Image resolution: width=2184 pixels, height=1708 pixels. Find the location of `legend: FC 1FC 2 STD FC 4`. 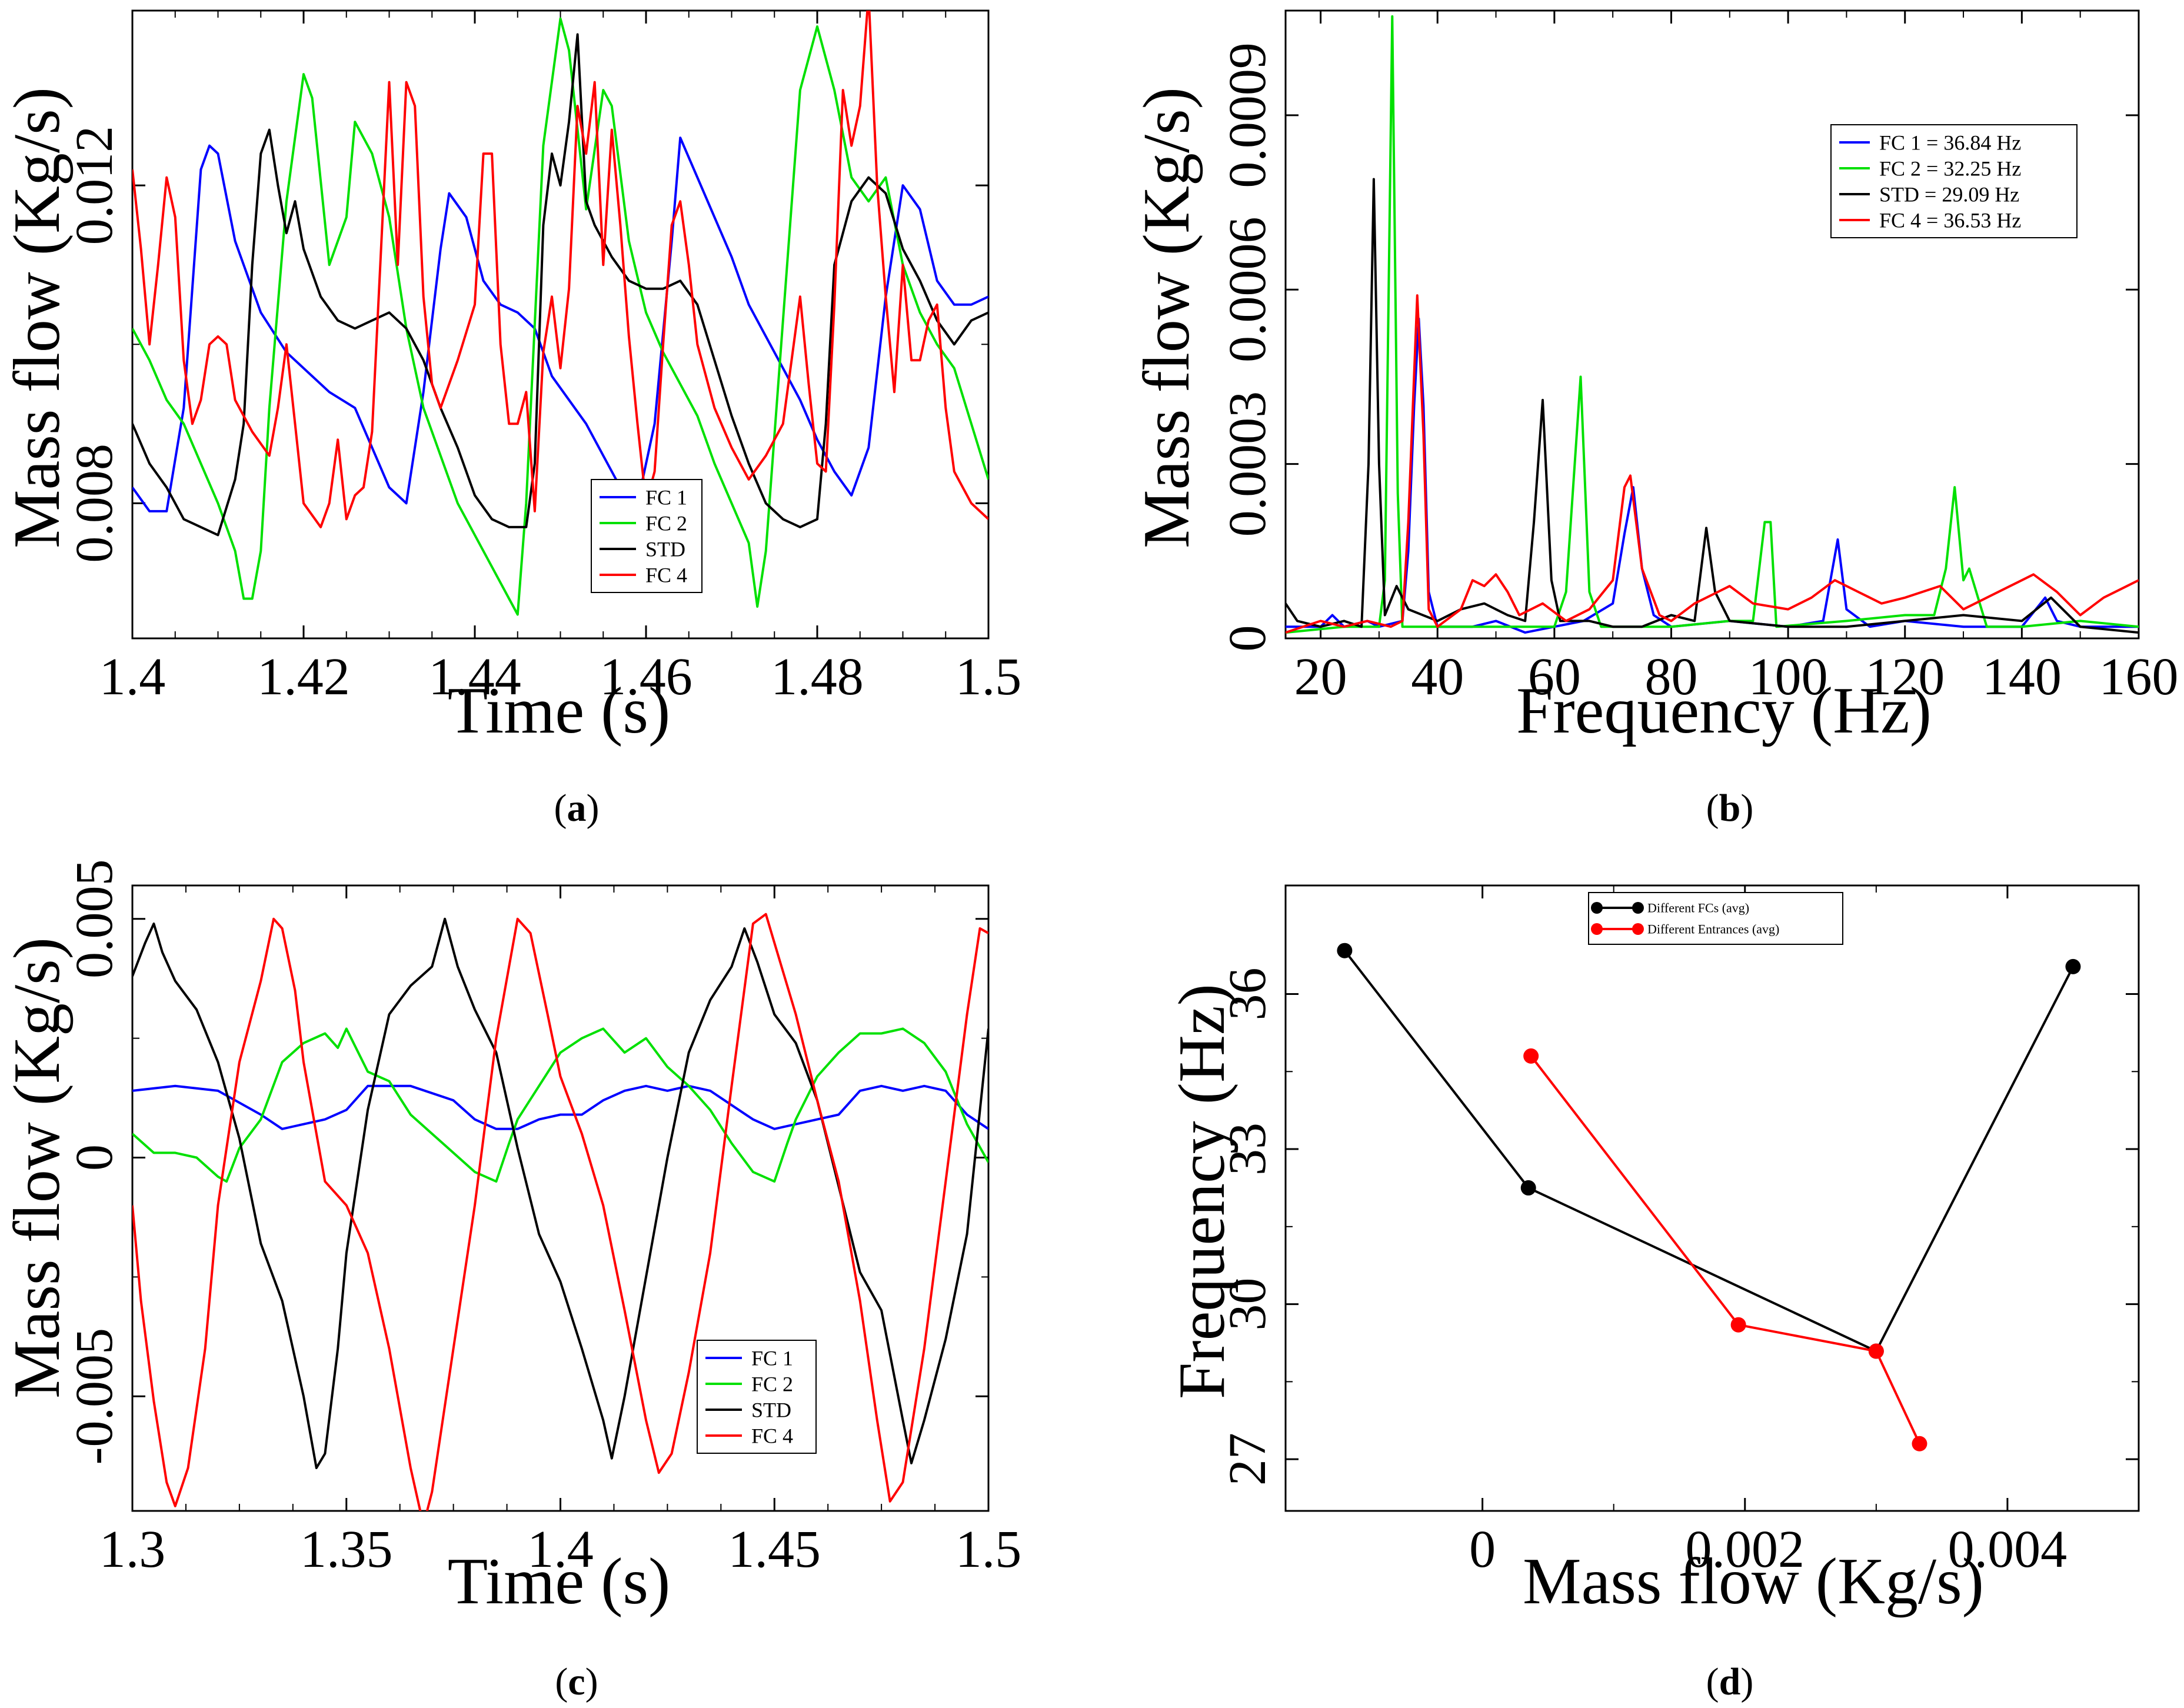

legend: FC 1FC 2 STD FC 4 is located at coordinates (647, 536).